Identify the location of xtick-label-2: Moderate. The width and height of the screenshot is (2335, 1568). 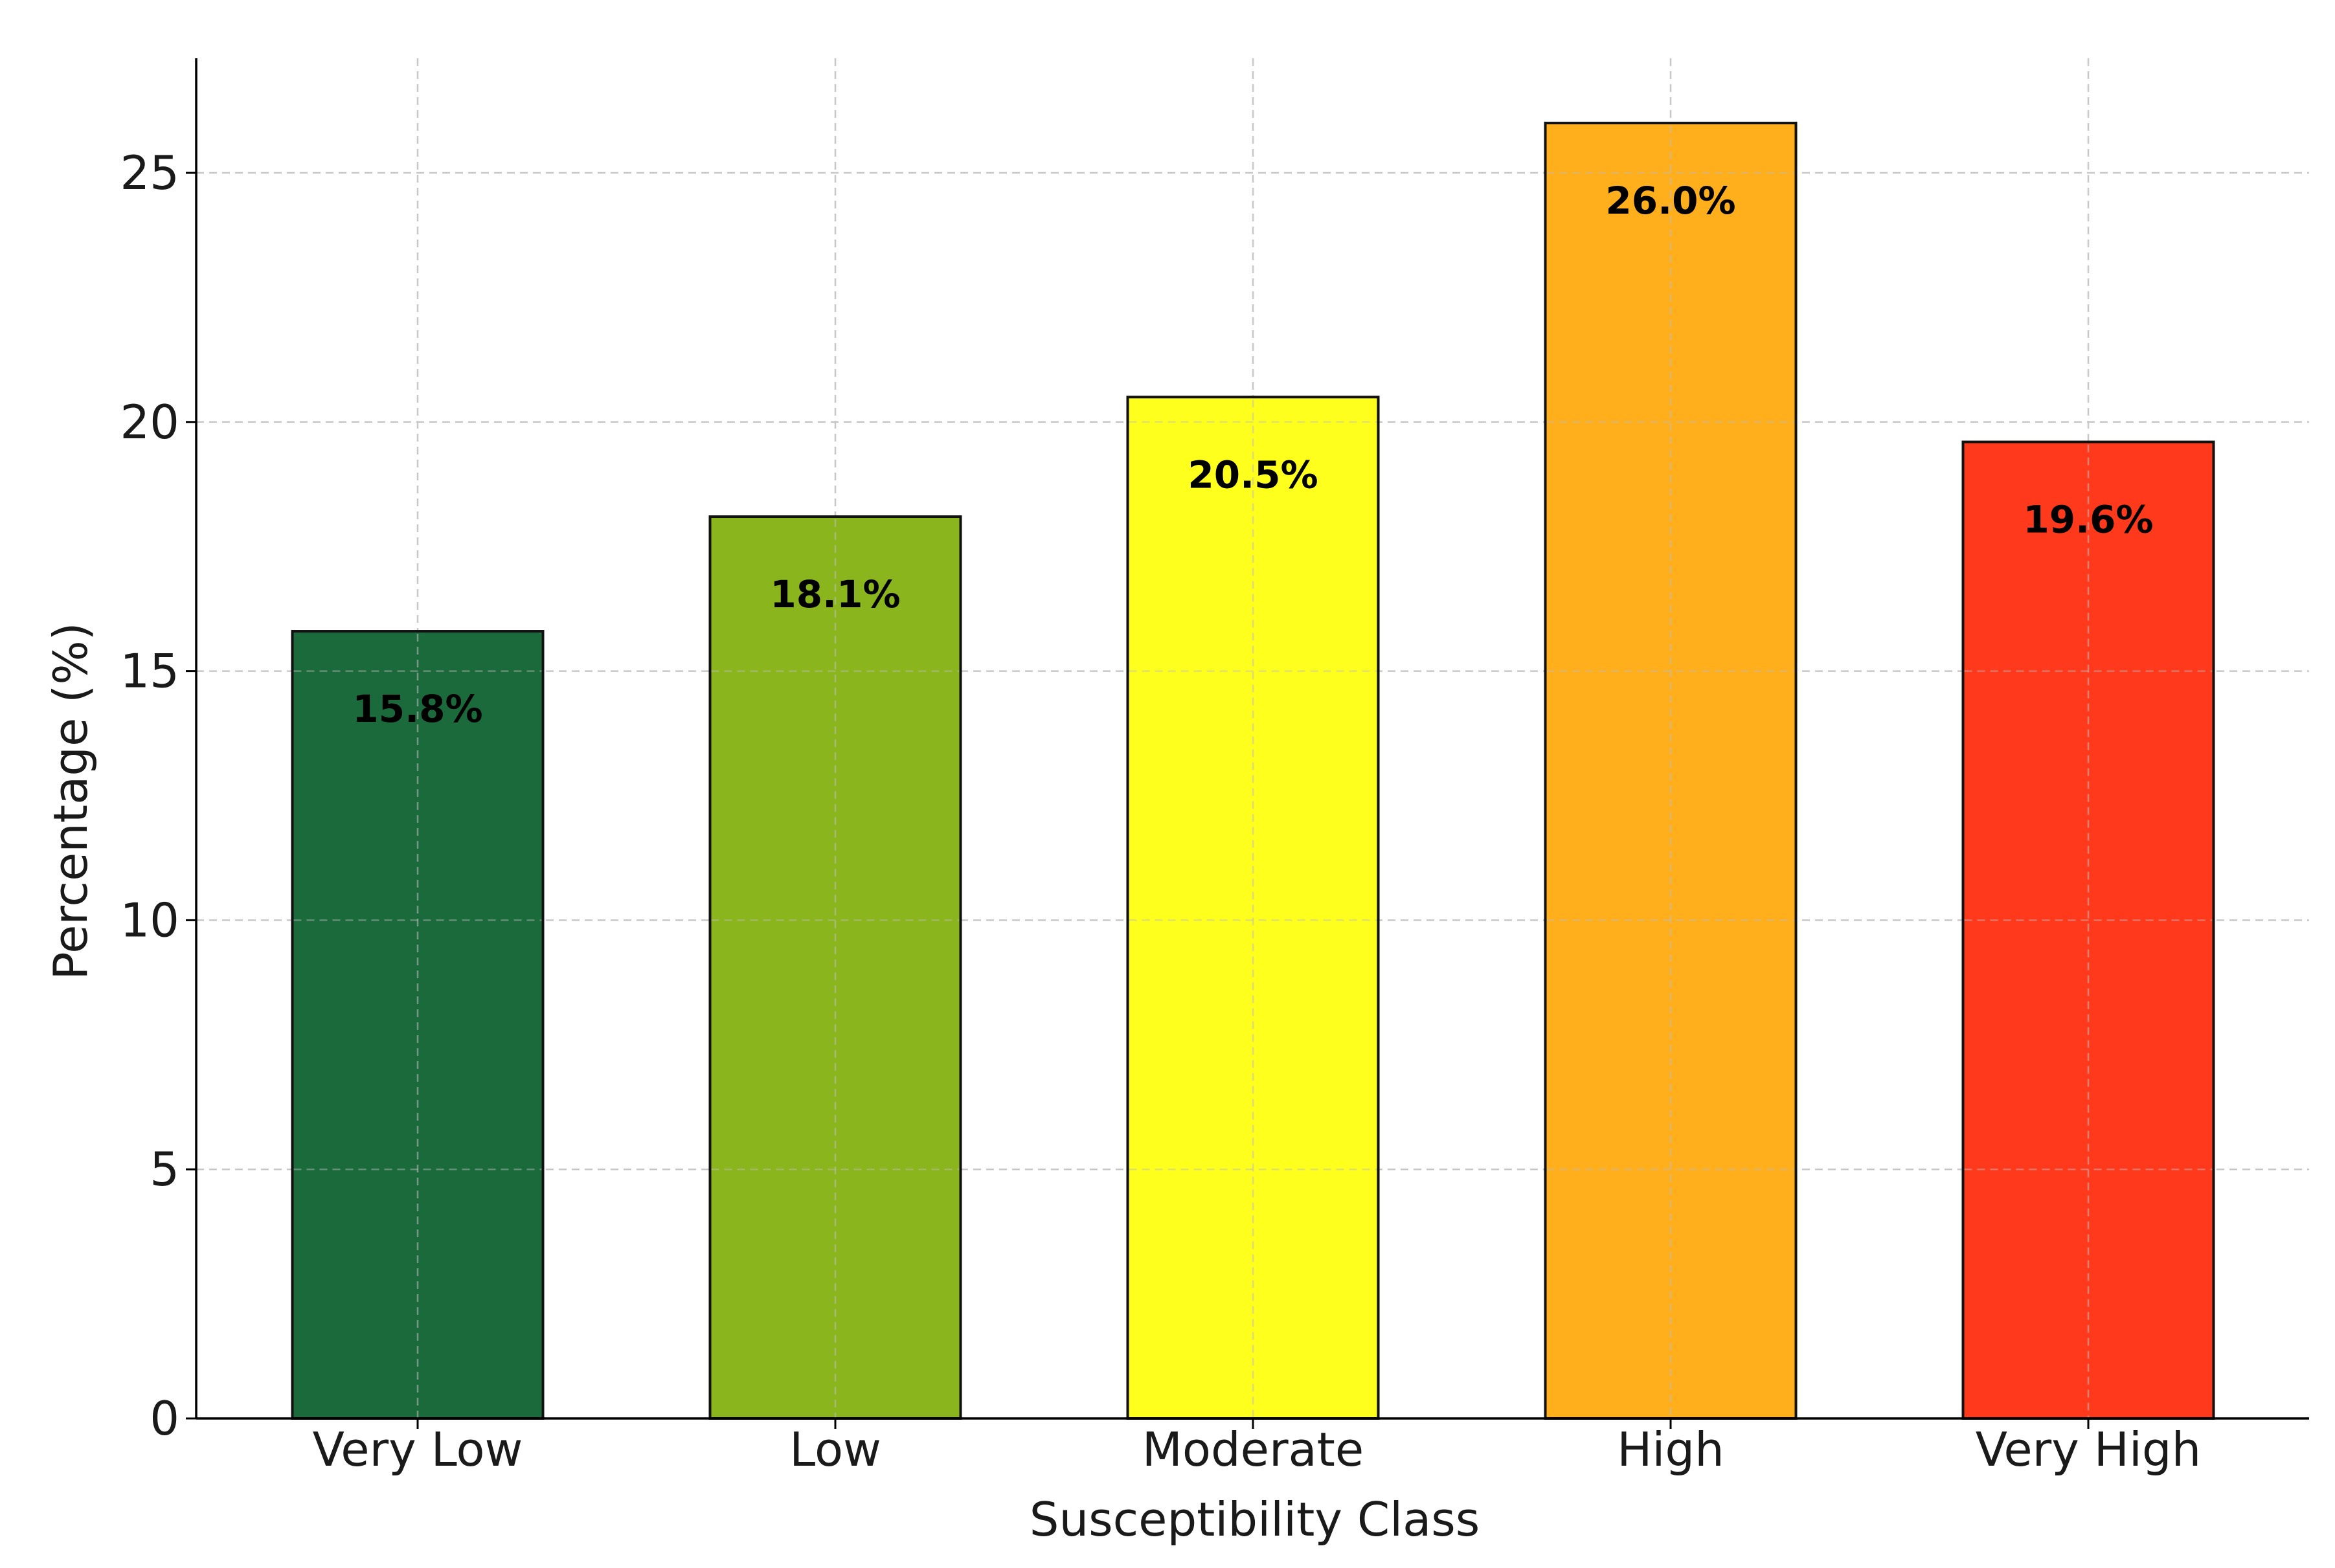
(1253, 1449).